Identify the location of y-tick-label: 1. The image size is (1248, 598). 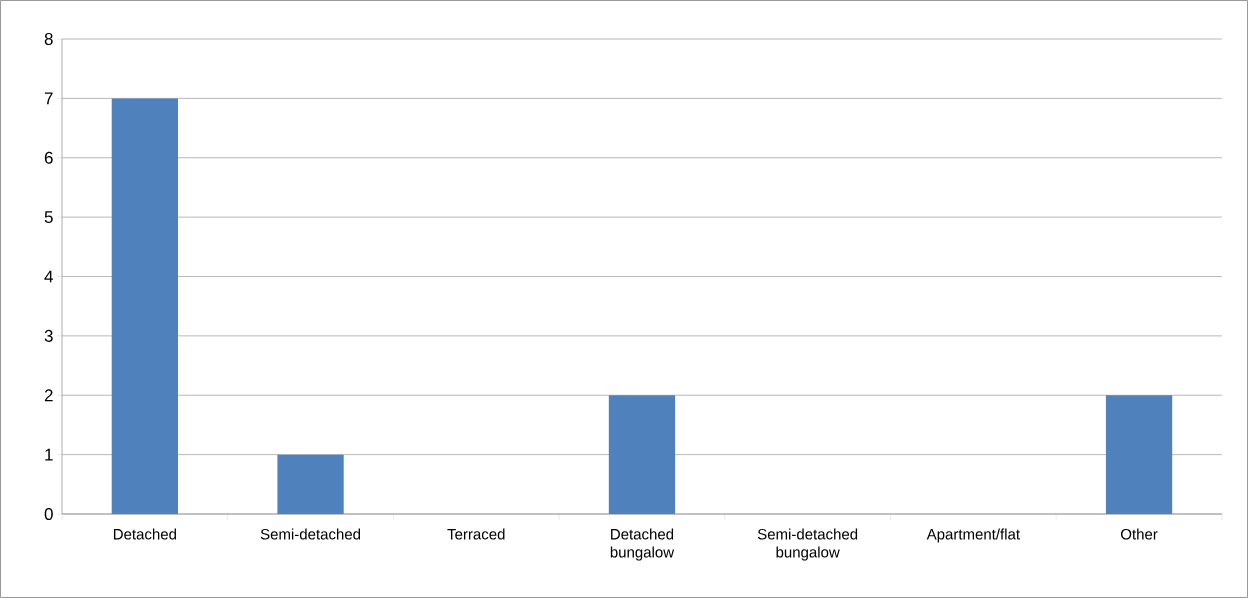
(49, 454).